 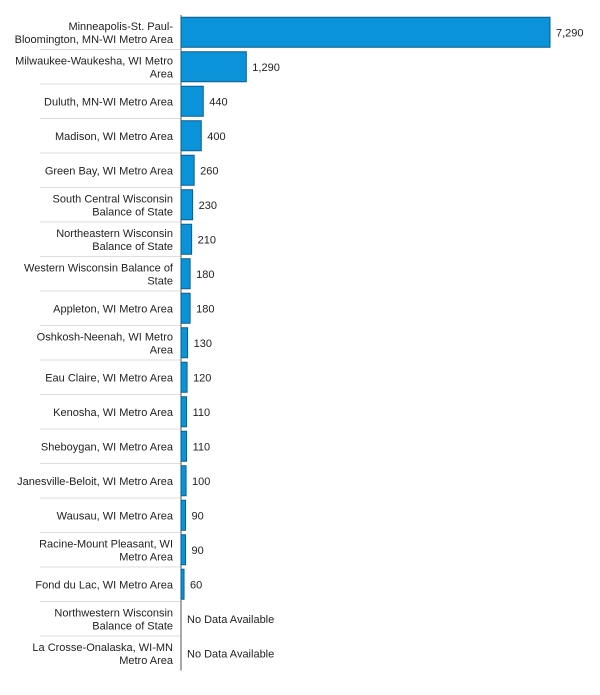 What do you see at coordinates (570, 33) in the screenshot?
I see `data-label: 7,290` at bounding box center [570, 33].